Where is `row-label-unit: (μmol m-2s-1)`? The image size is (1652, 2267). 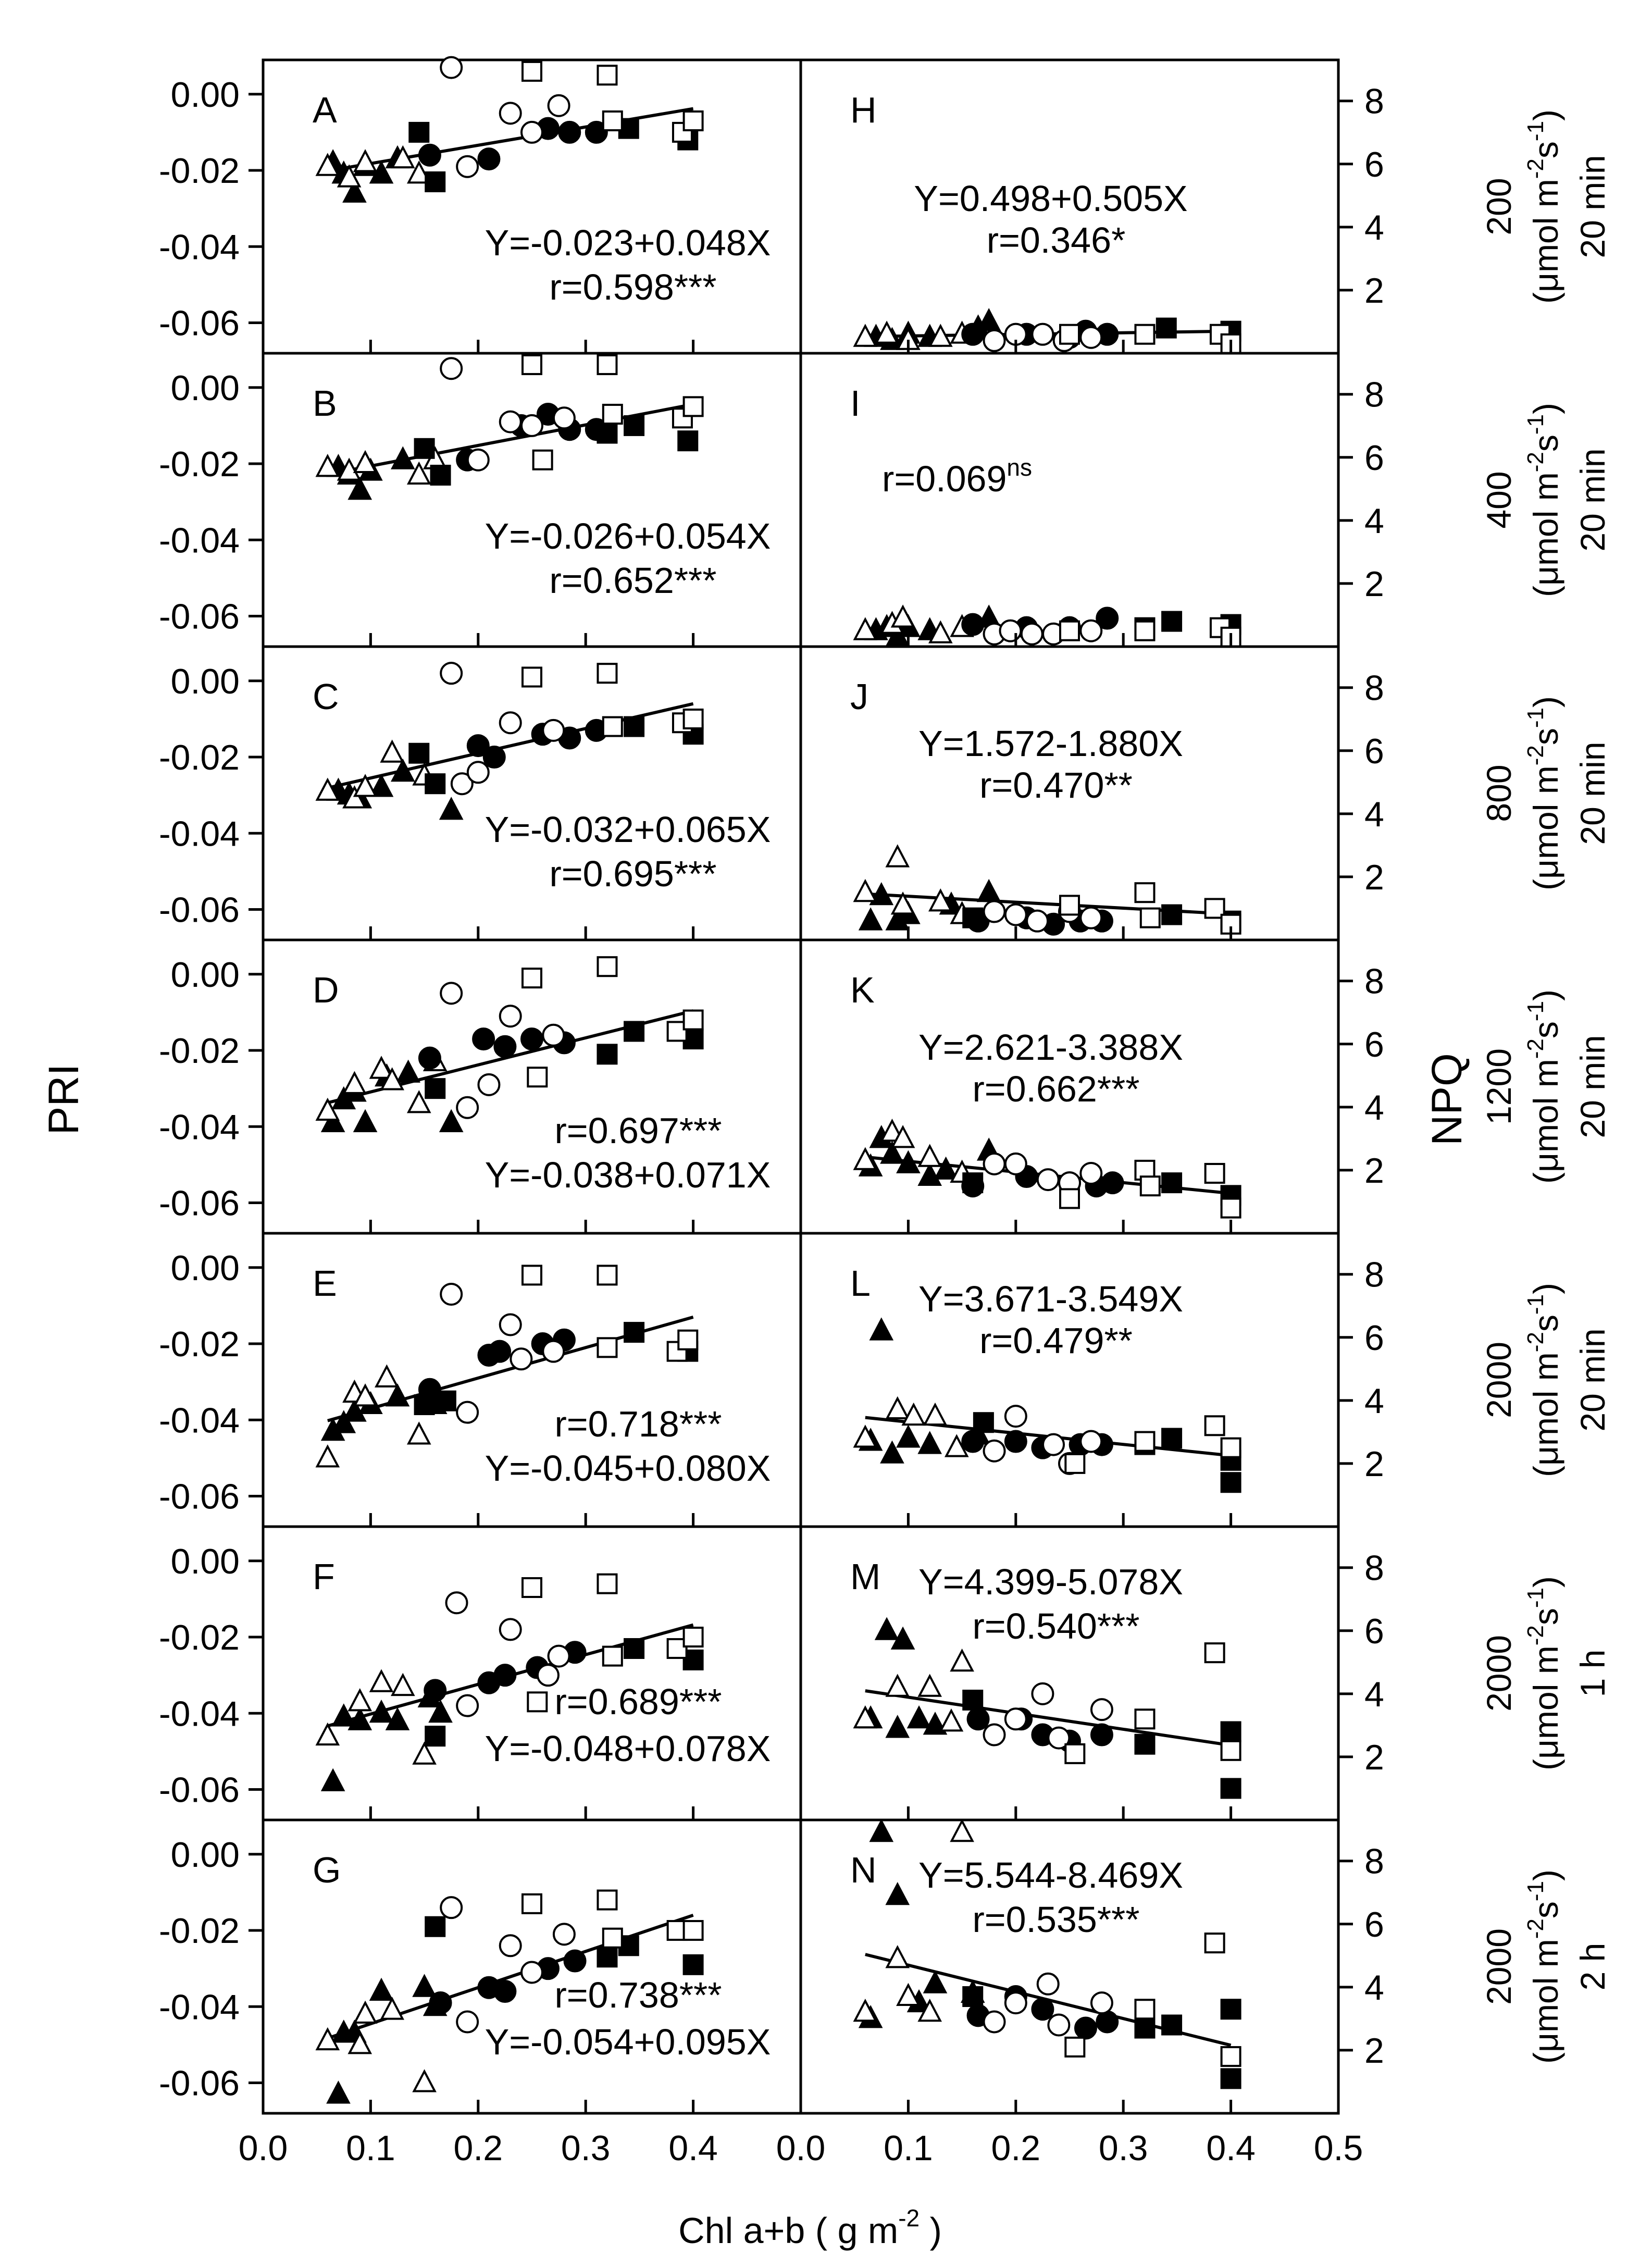
row-label-unit: (μmol m-2s-1) is located at coordinates (1544, 500).